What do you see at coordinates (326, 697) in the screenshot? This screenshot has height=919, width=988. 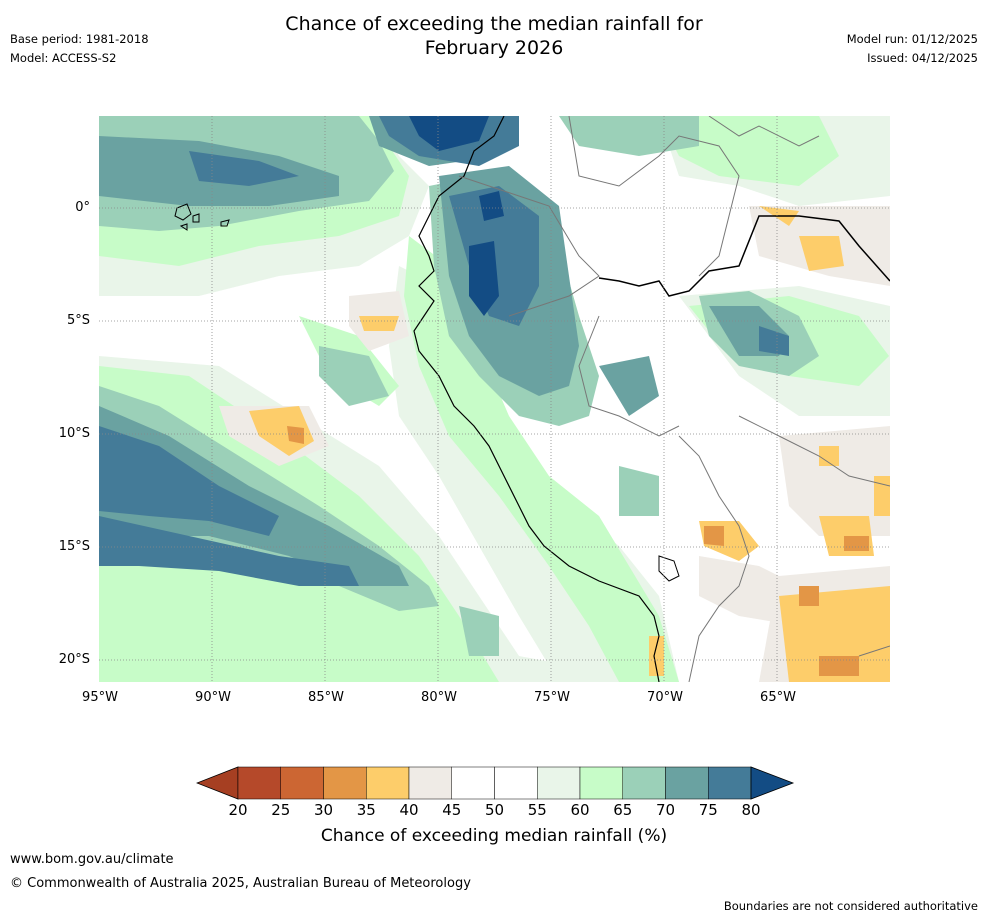 I see `lon-label-85w: 85°W` at bounding box center [326, 697].